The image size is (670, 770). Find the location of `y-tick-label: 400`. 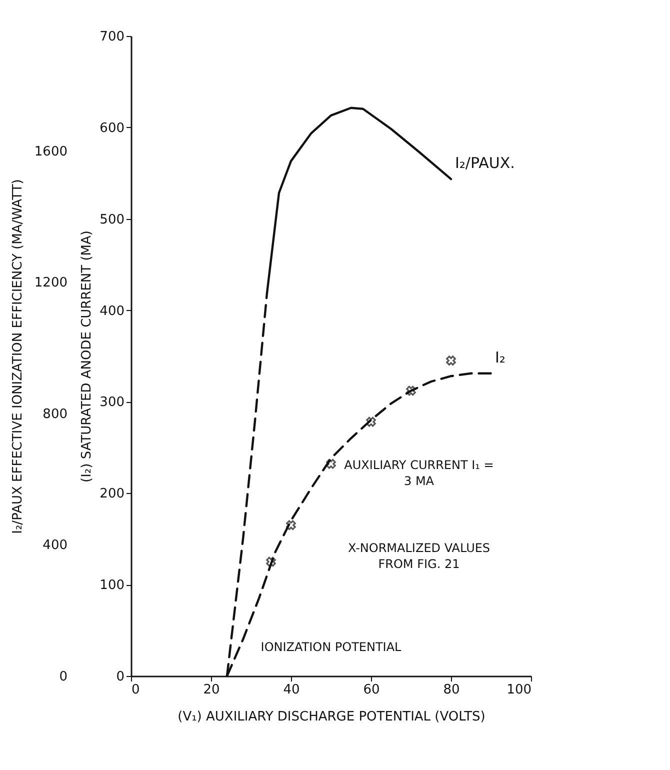

y-tick-label: 400 is located at coordinates (112, 311).